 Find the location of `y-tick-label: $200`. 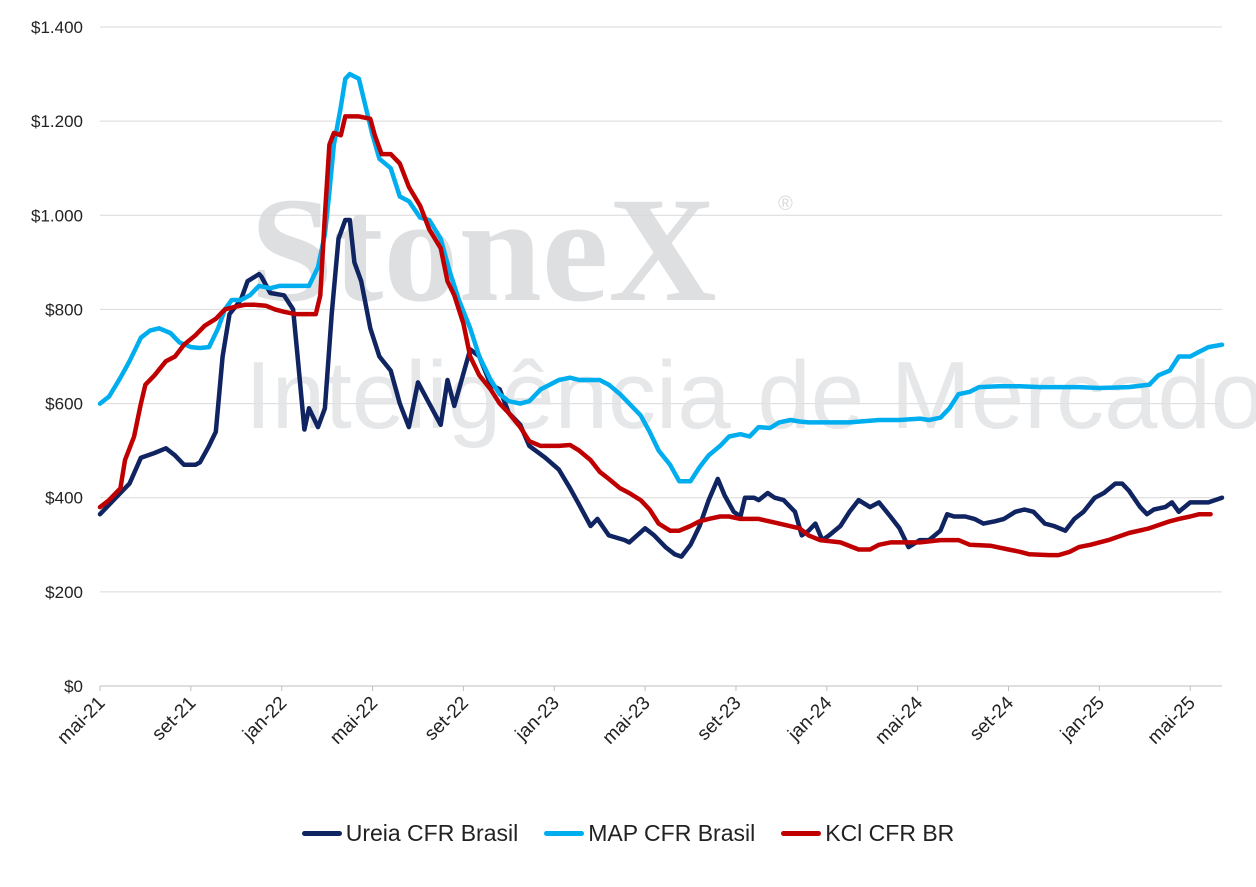

y-tick-label: $200 is located at coordinates (64, 592).